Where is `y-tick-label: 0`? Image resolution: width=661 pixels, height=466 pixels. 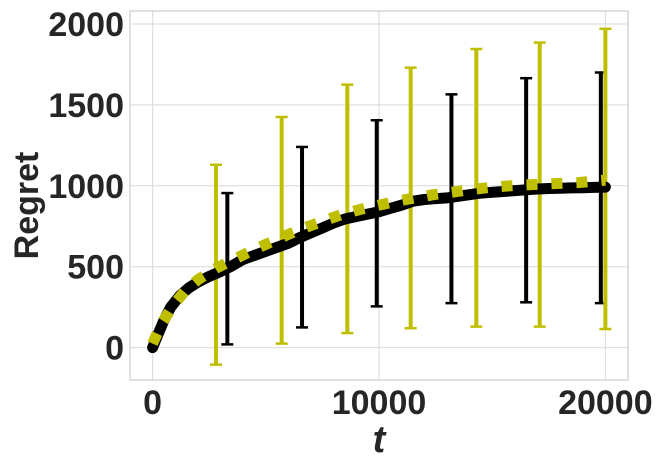 y-tick-label: 0 is located at coordinates (114, 349).